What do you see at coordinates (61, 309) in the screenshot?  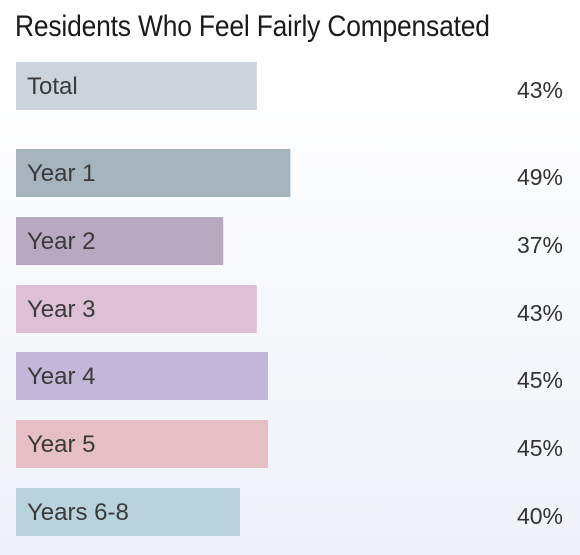 I see `category-label: Year 3` at bounding box center [61, 309].